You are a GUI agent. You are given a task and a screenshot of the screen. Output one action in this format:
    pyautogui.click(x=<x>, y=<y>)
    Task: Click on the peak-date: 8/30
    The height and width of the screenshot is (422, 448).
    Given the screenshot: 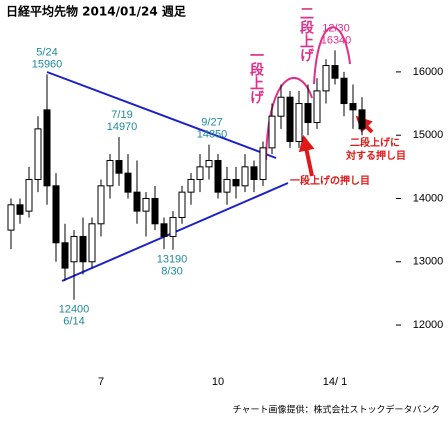 What is the action you would take?
    pyautogui.click(x=171, y=272)
    